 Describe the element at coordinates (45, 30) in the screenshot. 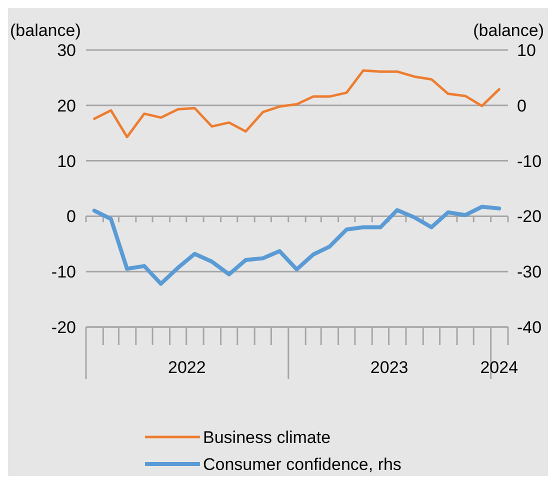

I see `y-axis-title: (balance)` at that location.